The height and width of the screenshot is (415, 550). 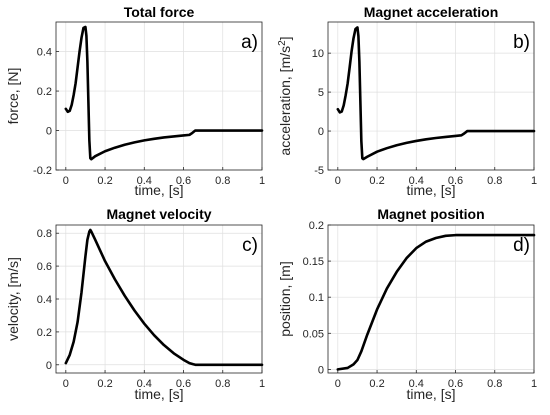 What do you see at coordinates (321, 132) in the screenshot?
I see `chart-magnet-acceleration-y-tick-label: 0` at bounding box center [321, 132].